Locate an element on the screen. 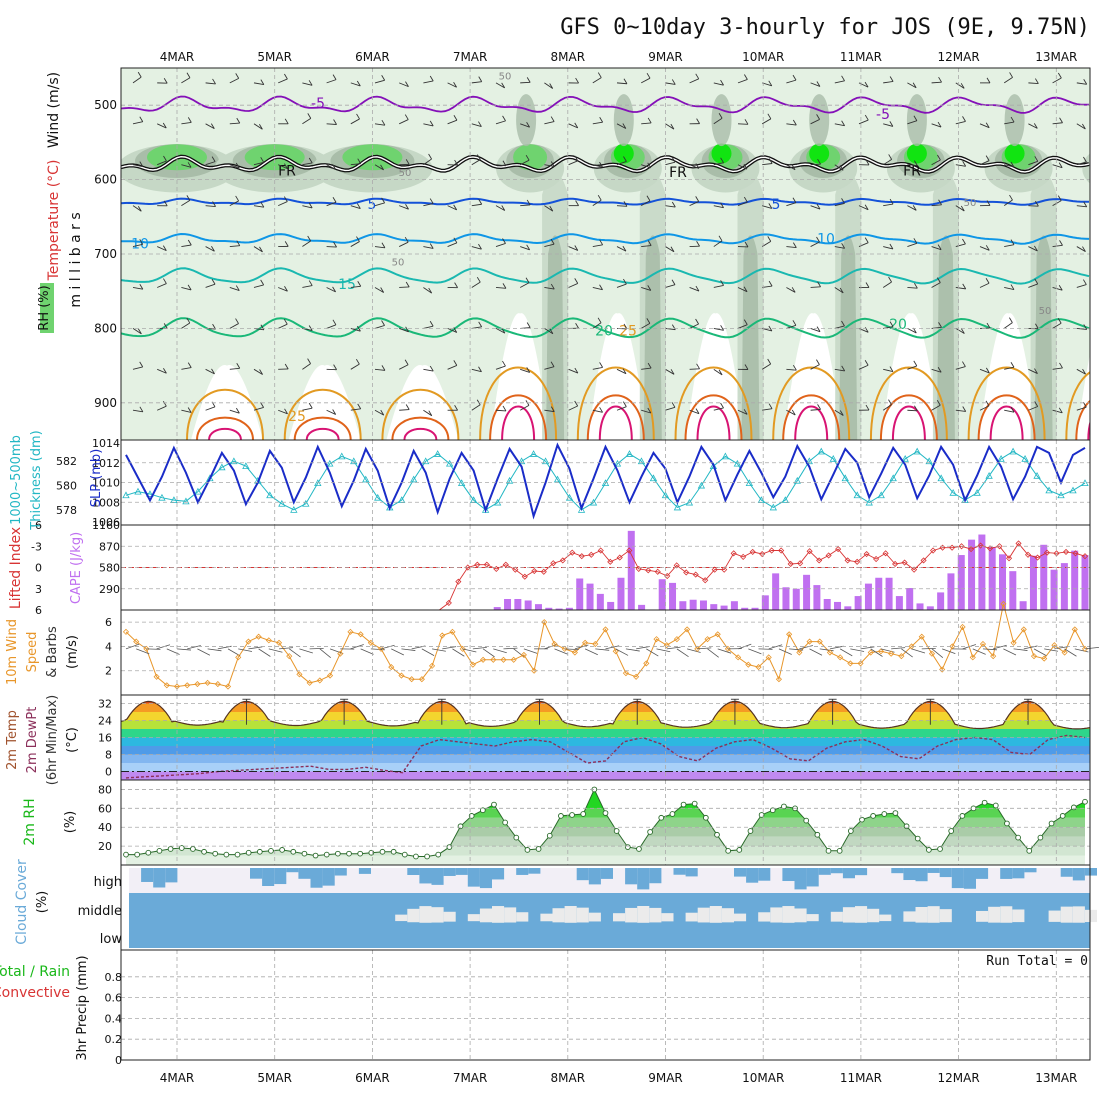 This screenshot has height=1100, width=1100. date-label-bottom: 10MAR is located at coordinates (763, 1078).